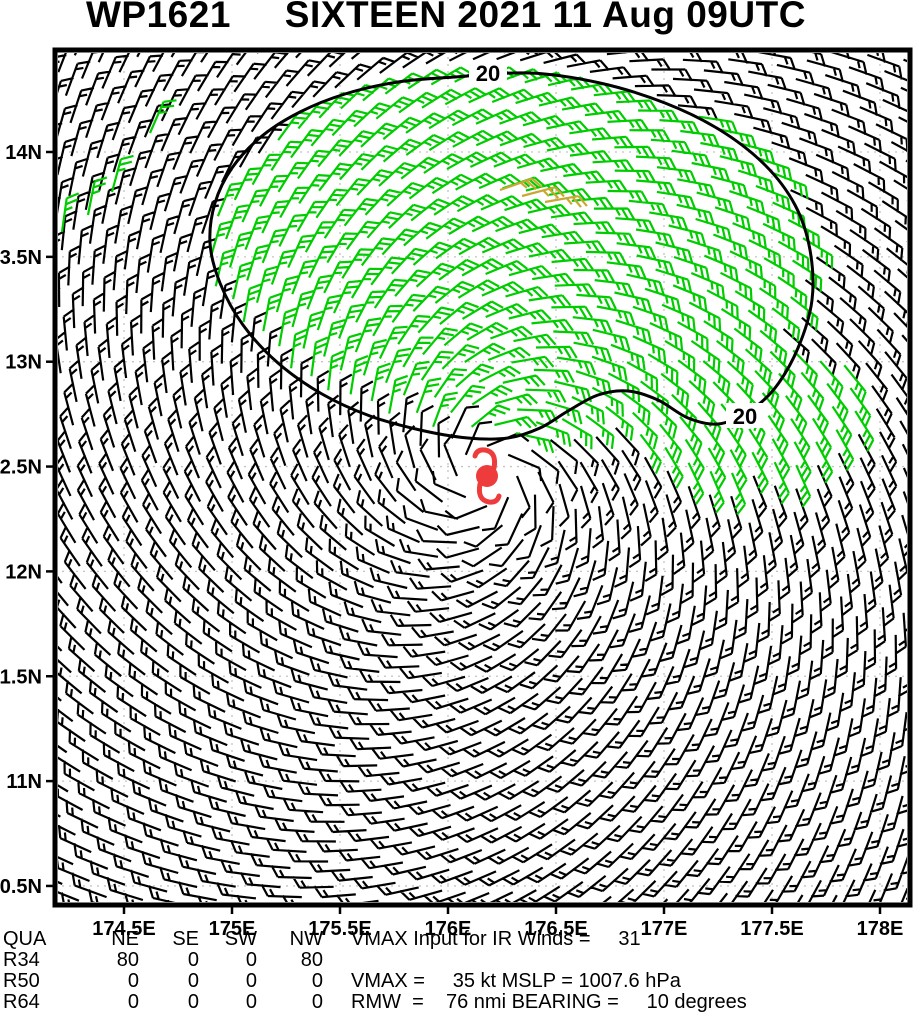 This screenshot has width=919, height=1014. Describe the element at coordinates (251, 981) in the screenshot. I see `r50-sw: 0` at that location.